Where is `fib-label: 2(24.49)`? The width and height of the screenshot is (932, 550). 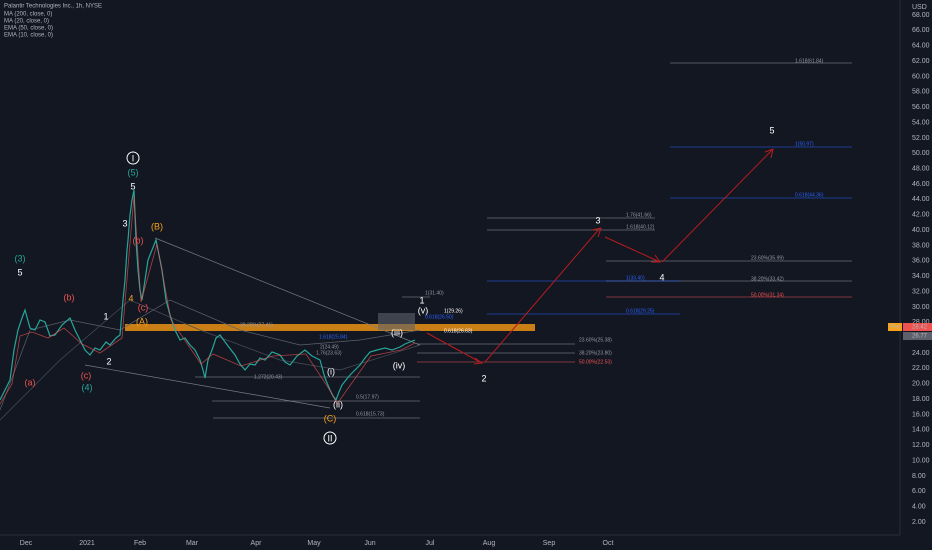
fib-label: 2(24.49) is located at coordinates (329, 347).